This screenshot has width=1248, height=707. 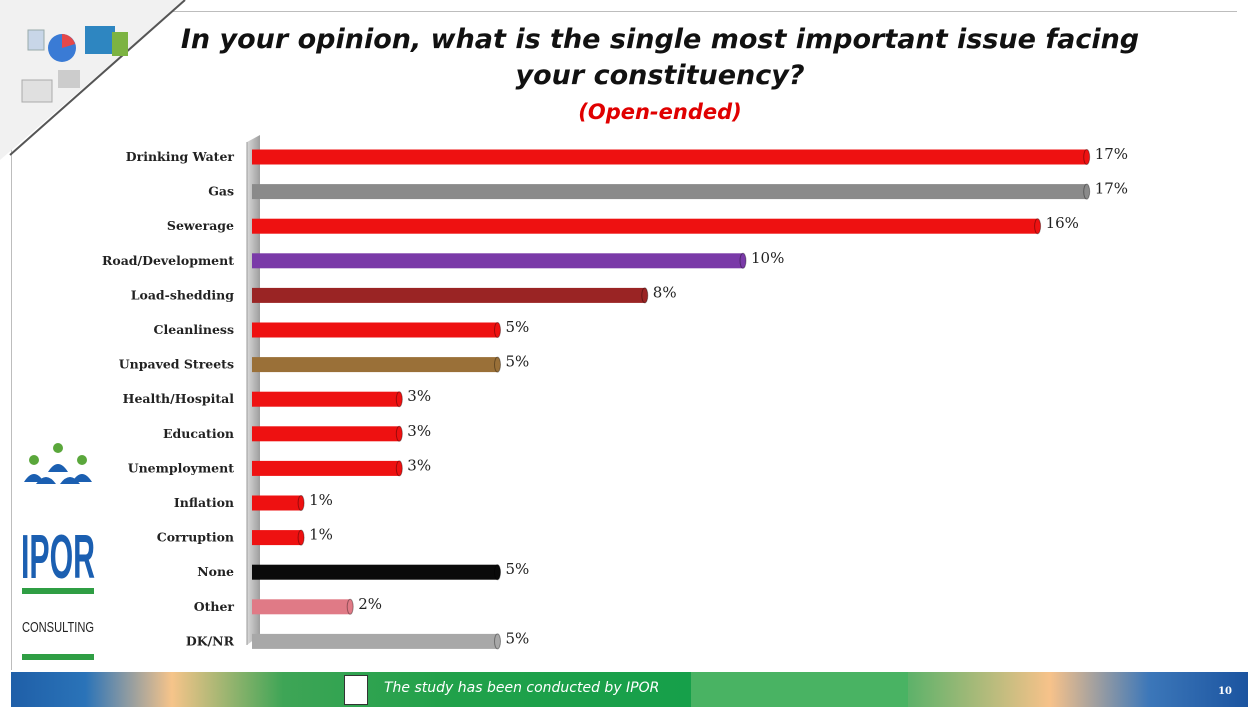 What do you see at coordinates (58, 557) in the screenshot?
I see `logo-wordmark: IPOR` at bounding box center [58, 557].